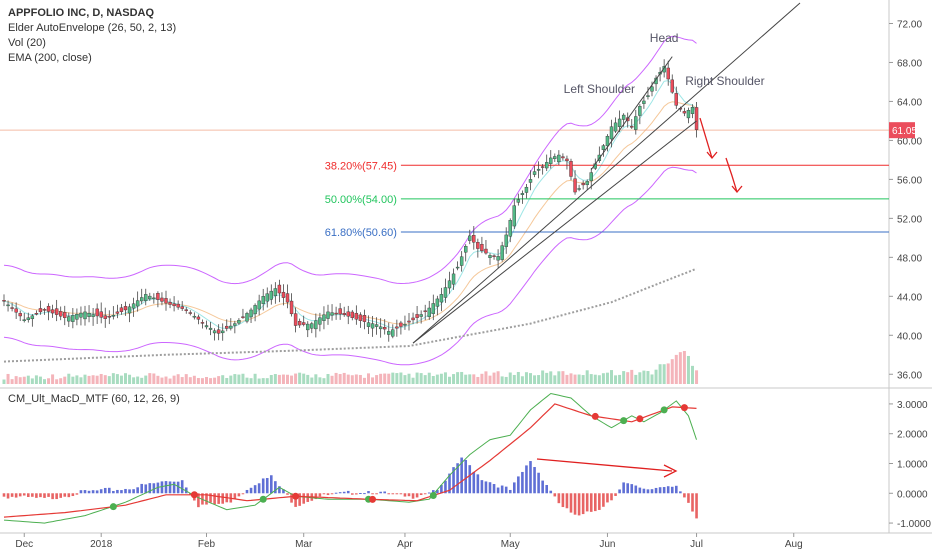 Image resolution: width=932 pixels, height=550 pixels. I want to click on symbol-title: APPFOLIO INC, D, NASDAQ, so click(81, 13).